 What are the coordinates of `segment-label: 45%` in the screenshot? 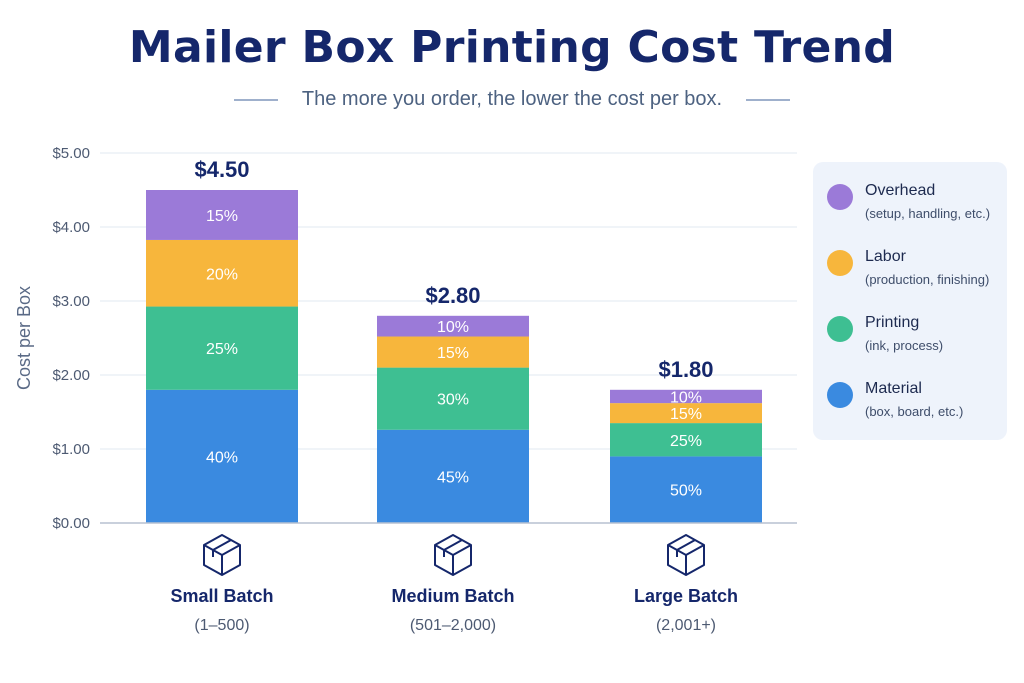 It's located at (453, 477).